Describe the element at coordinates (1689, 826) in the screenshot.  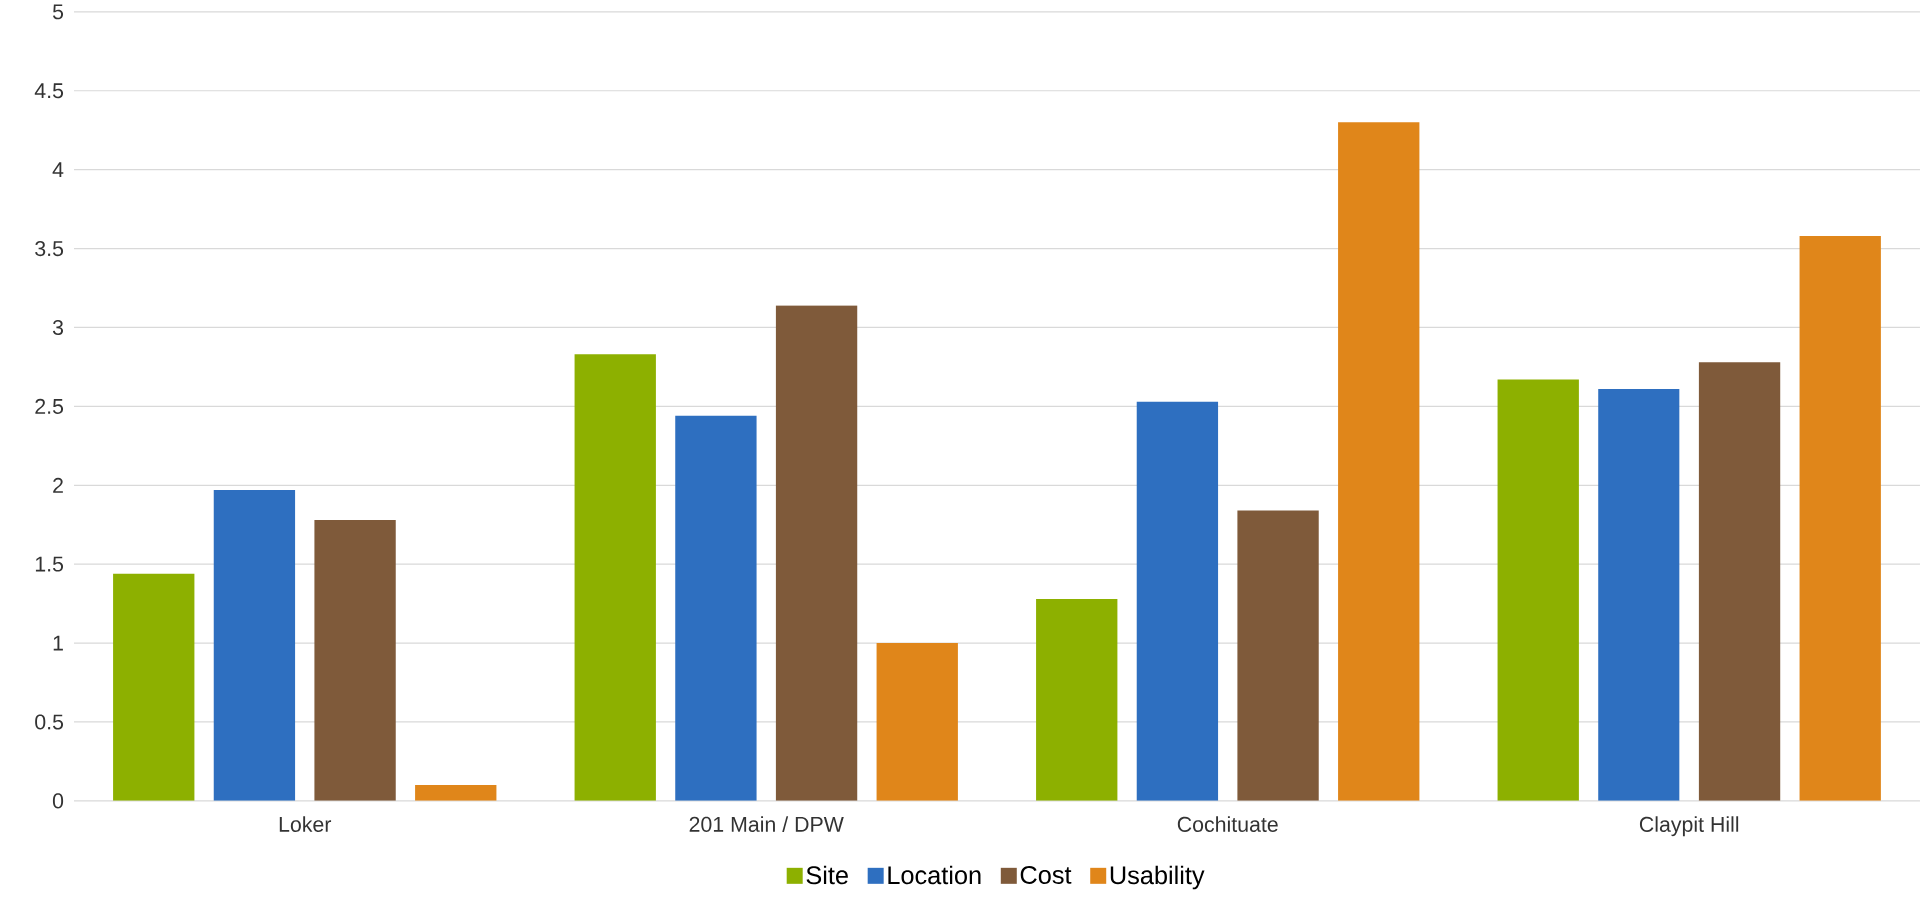
I see `x-tick-label: Claypit Hill` at that location.